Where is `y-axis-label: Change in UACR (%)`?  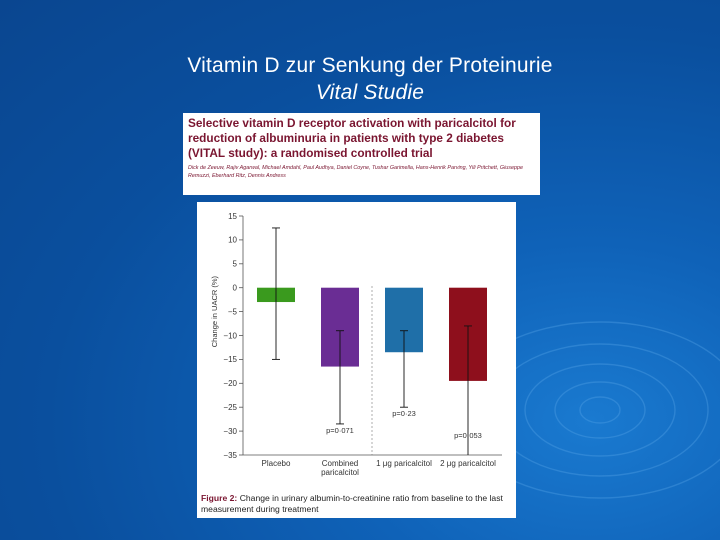 y-axis-label: Change in UACR (%) is located at coordinates (214, 311).